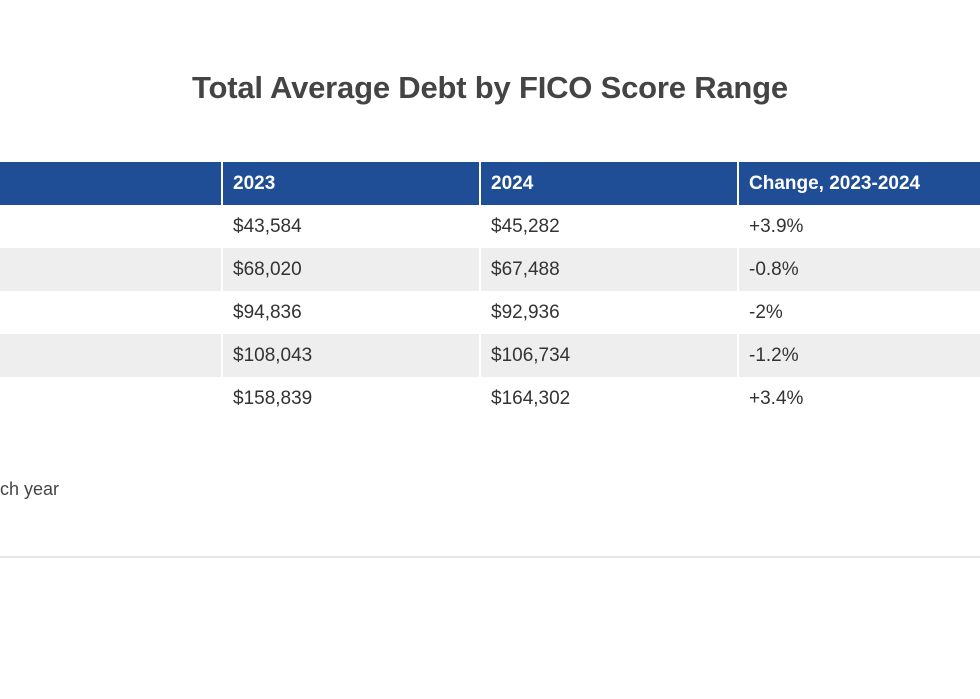 Image resolution: width=980 pixels, height=699 pixels. I want to click on header-cell-2024: 2024, so click(609, 183).